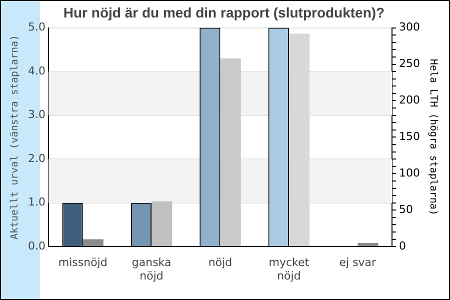 This screenshot has height=300, width=450. Describe the element at coordinates (37, 71) in the screenshot. I see `y-tick-label: 4.0` at that location.